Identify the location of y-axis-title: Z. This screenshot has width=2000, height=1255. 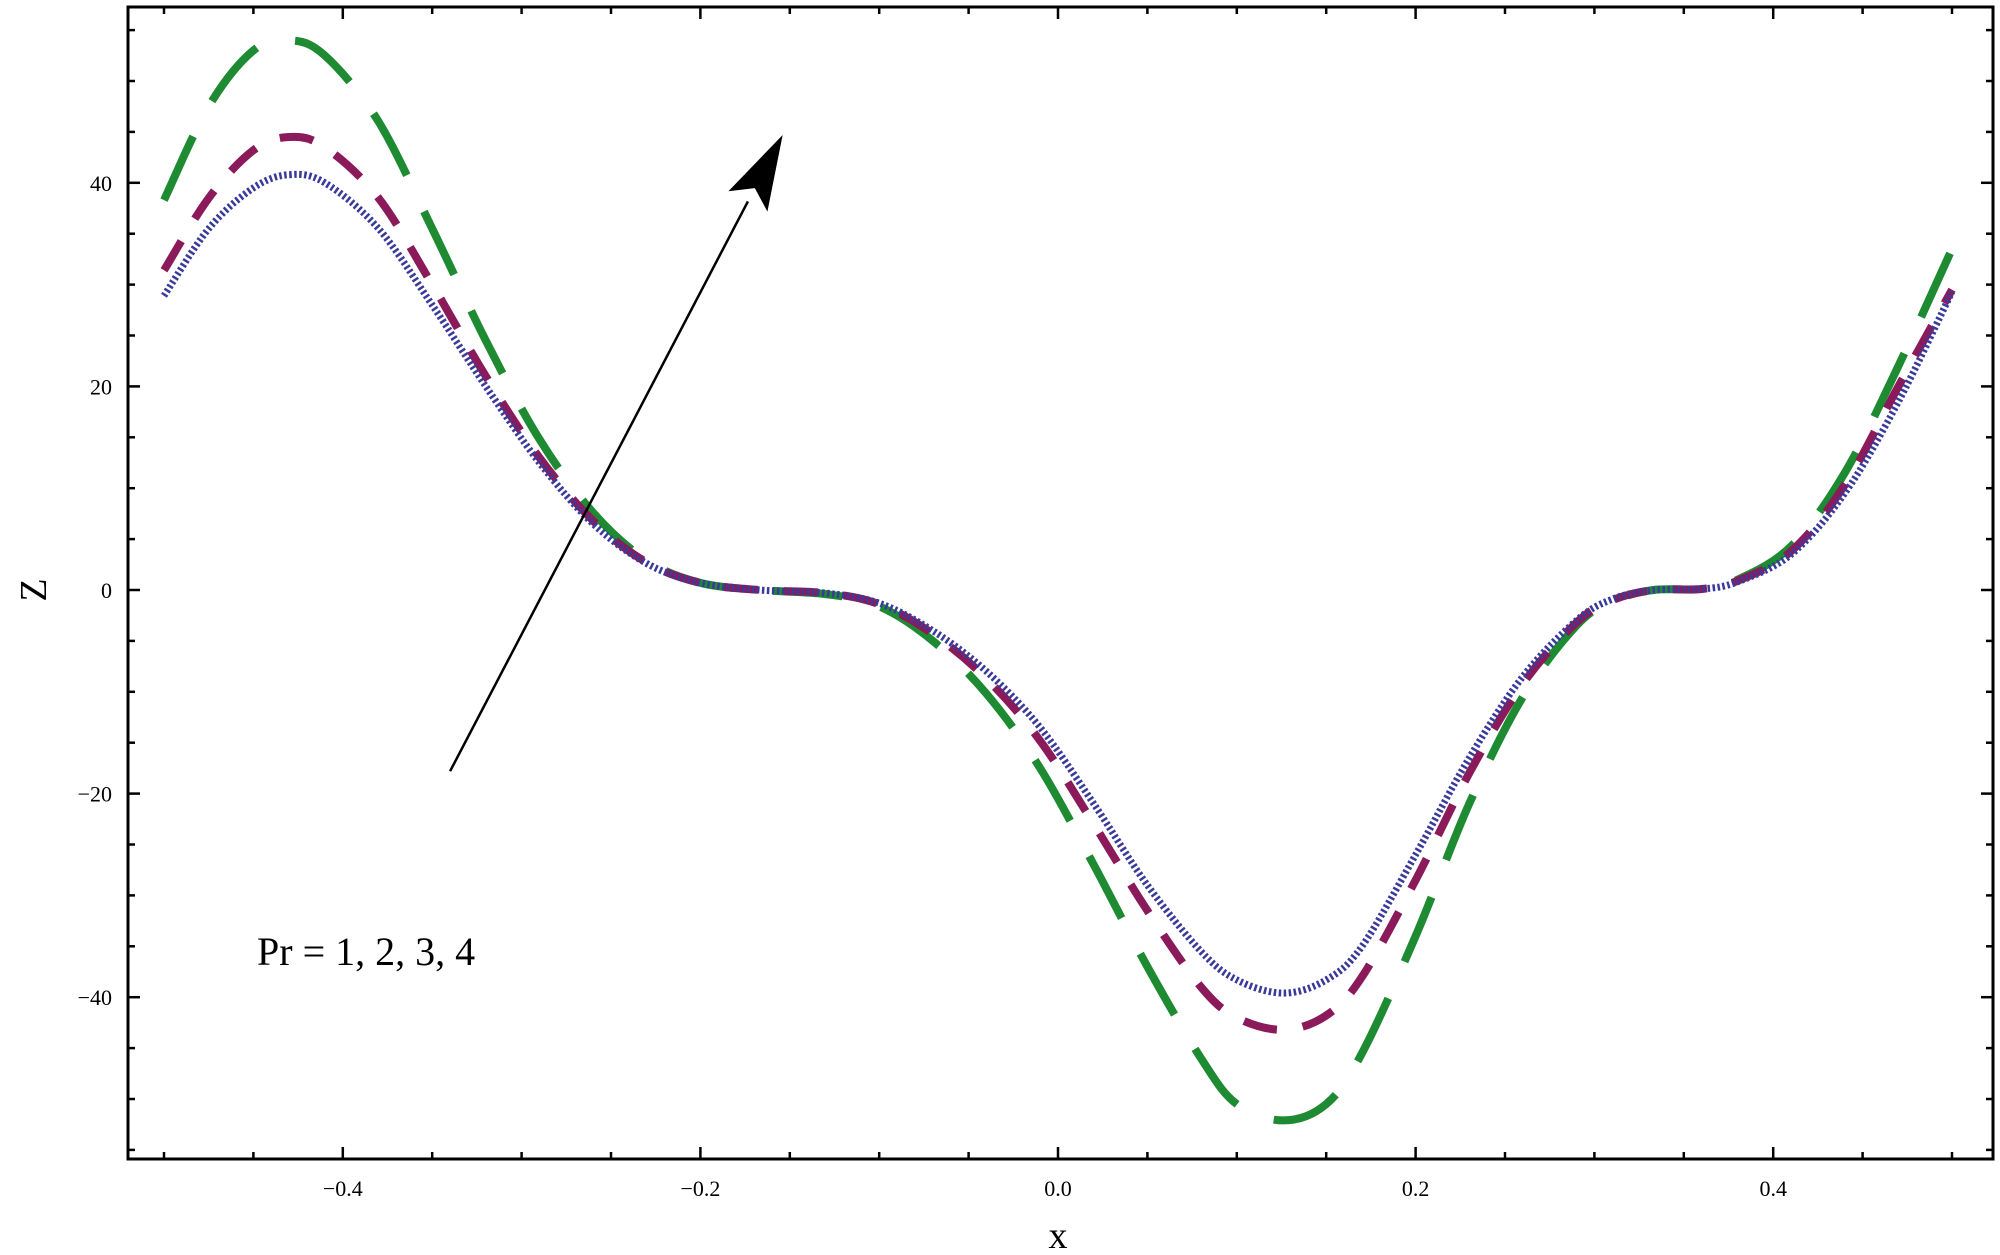
(34, 589).